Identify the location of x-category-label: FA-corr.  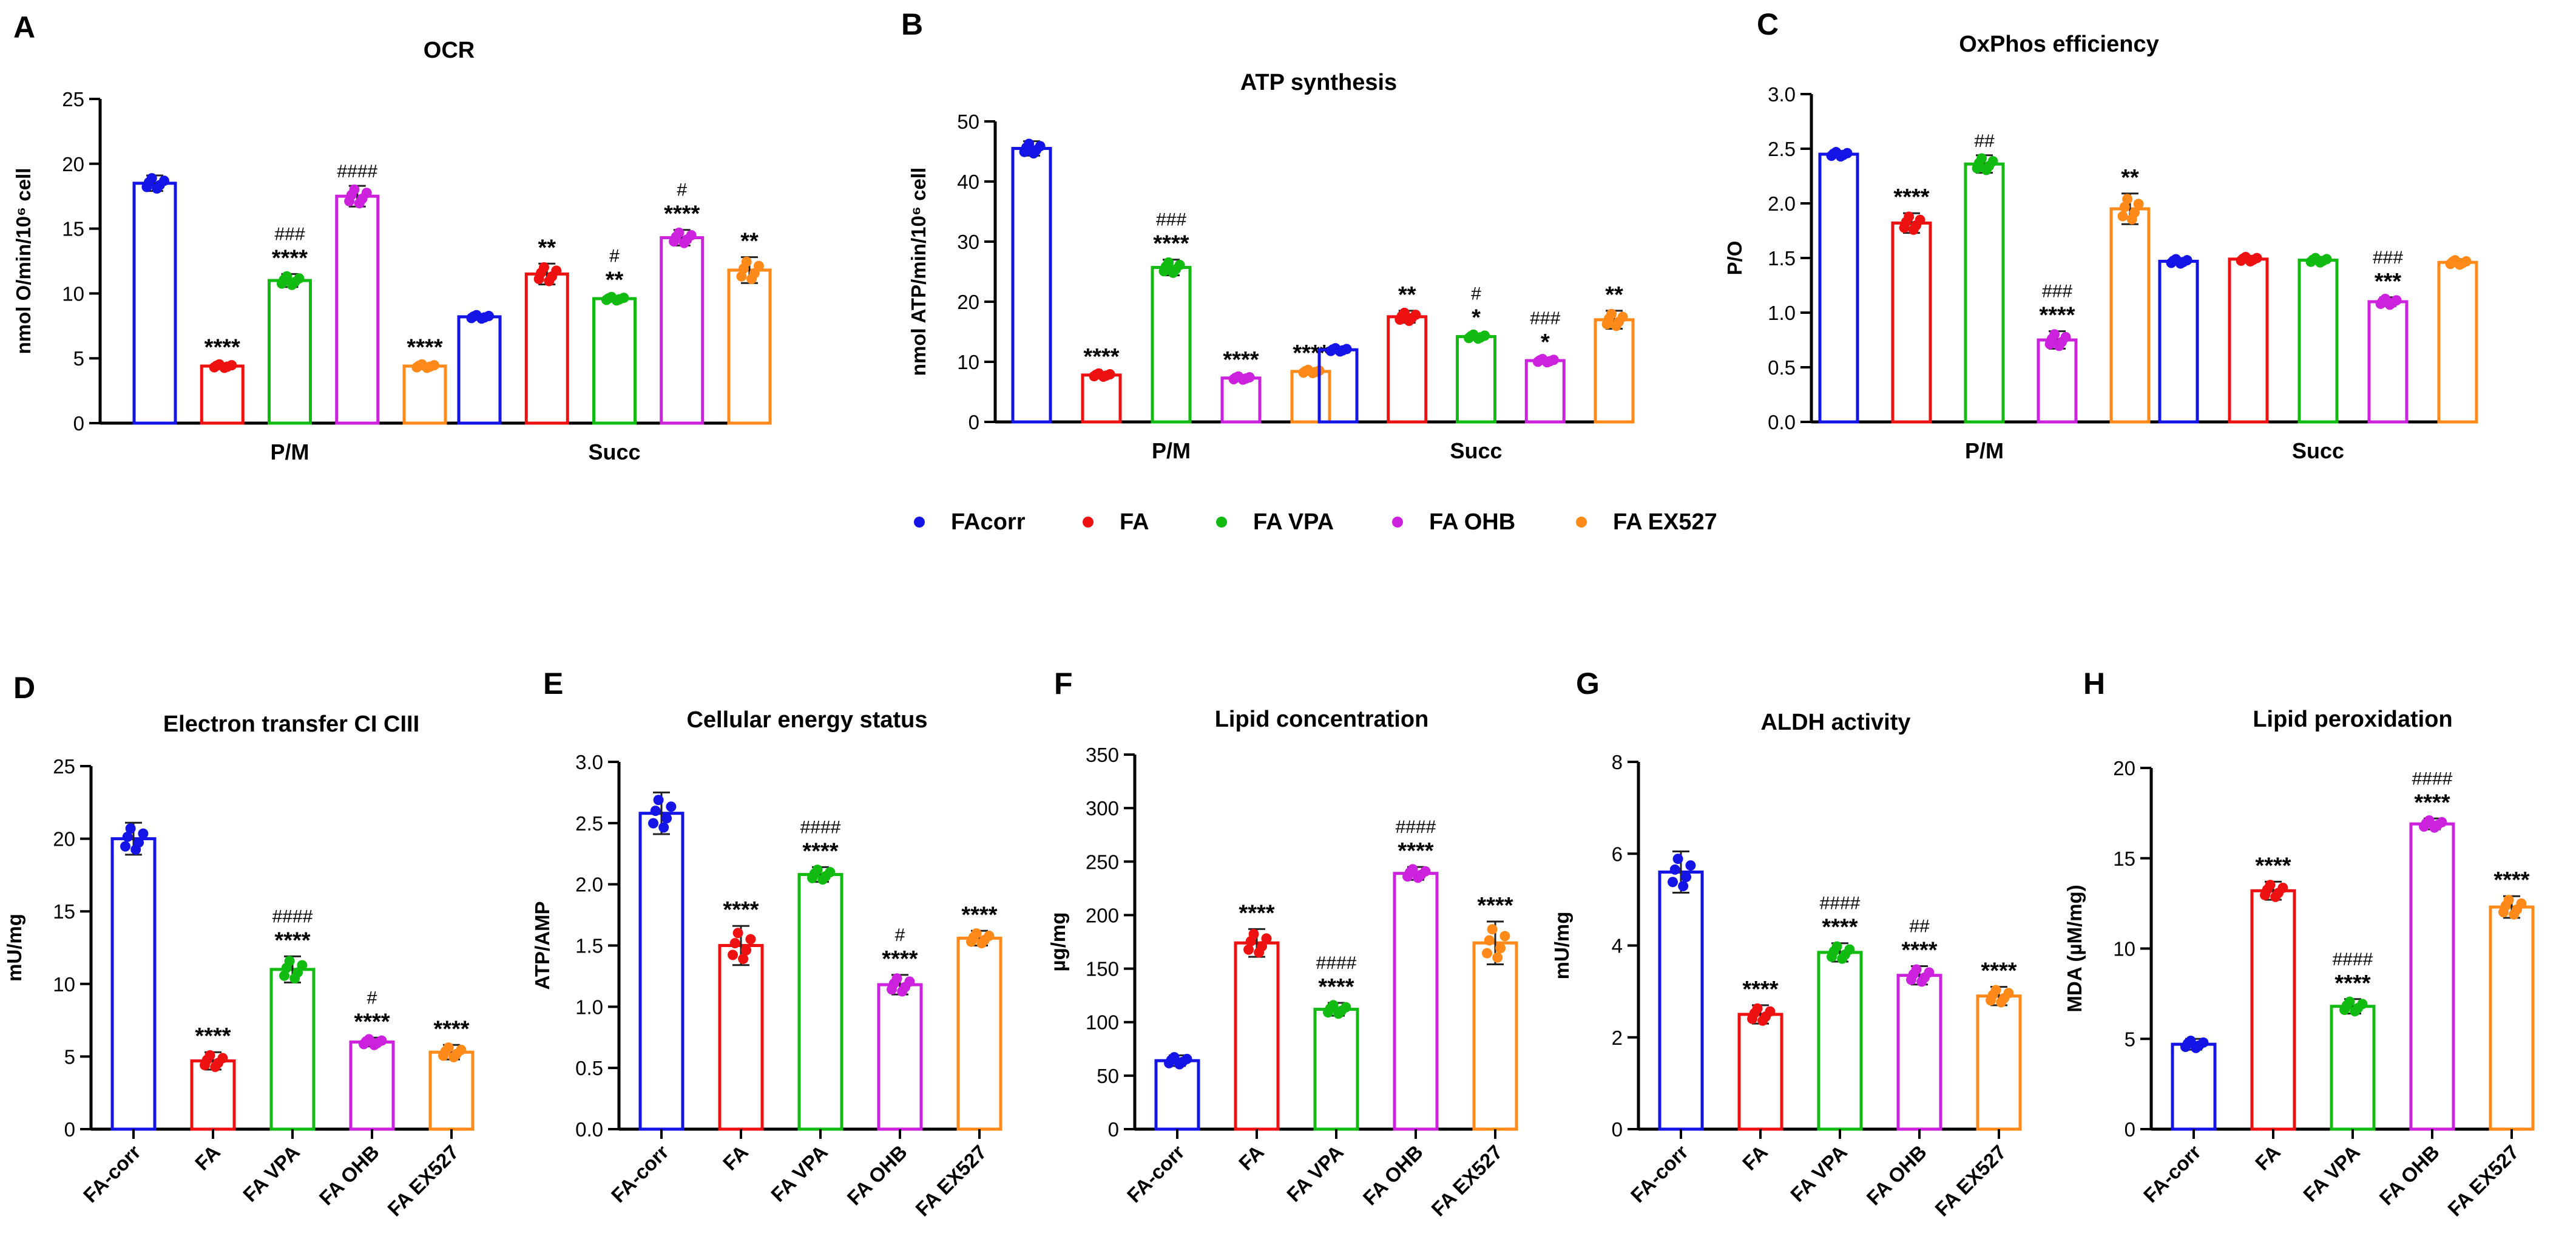
(1156, 1174).